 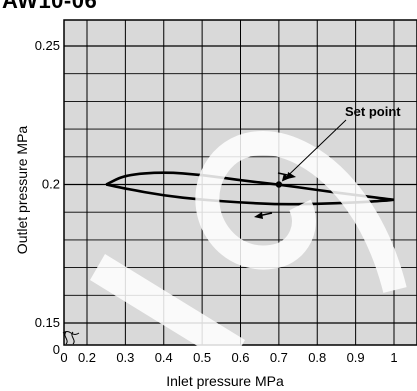 I want to click on set-point-arrowhead, so click(x=285, y=177).